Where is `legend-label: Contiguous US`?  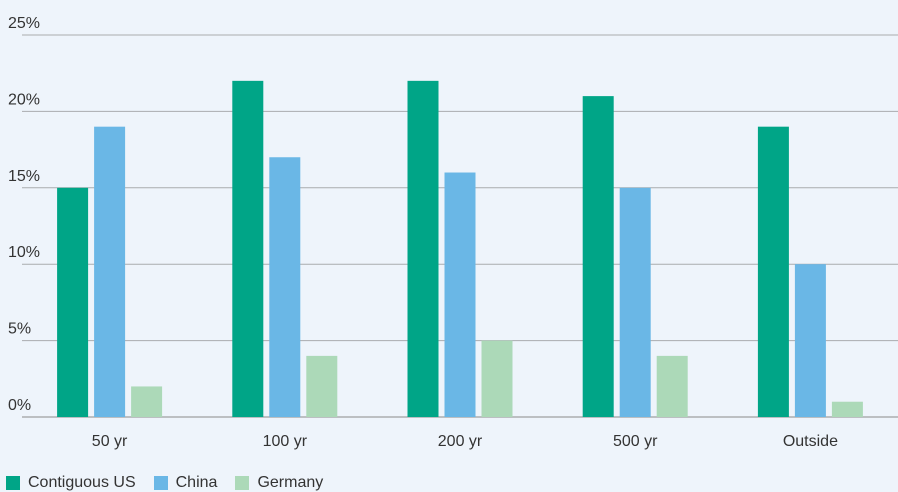
legend-label: Contiguous US is located at coordinates (82, 482).